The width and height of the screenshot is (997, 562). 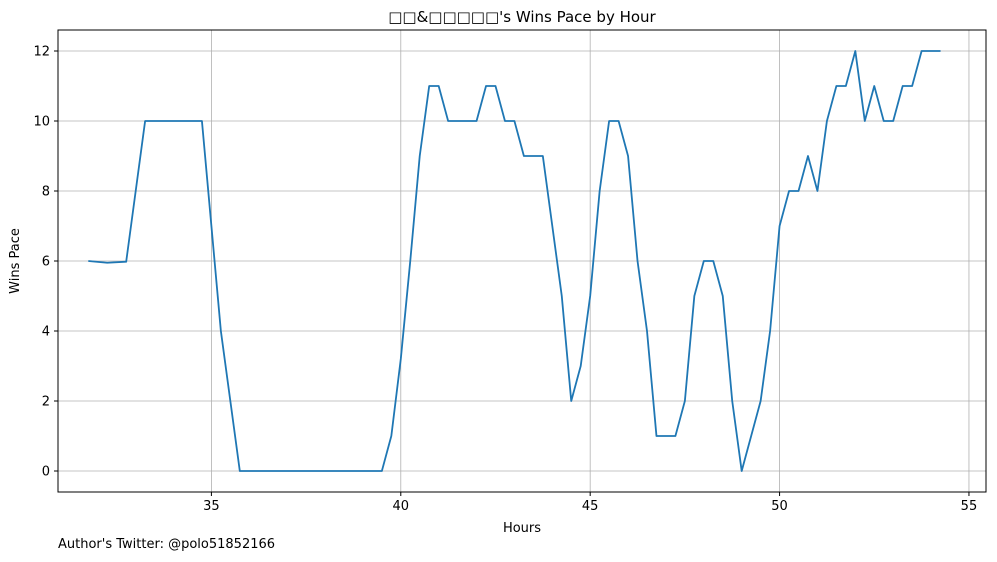 I want to click on x-tick-label: 40, so click(x=401, y=506).